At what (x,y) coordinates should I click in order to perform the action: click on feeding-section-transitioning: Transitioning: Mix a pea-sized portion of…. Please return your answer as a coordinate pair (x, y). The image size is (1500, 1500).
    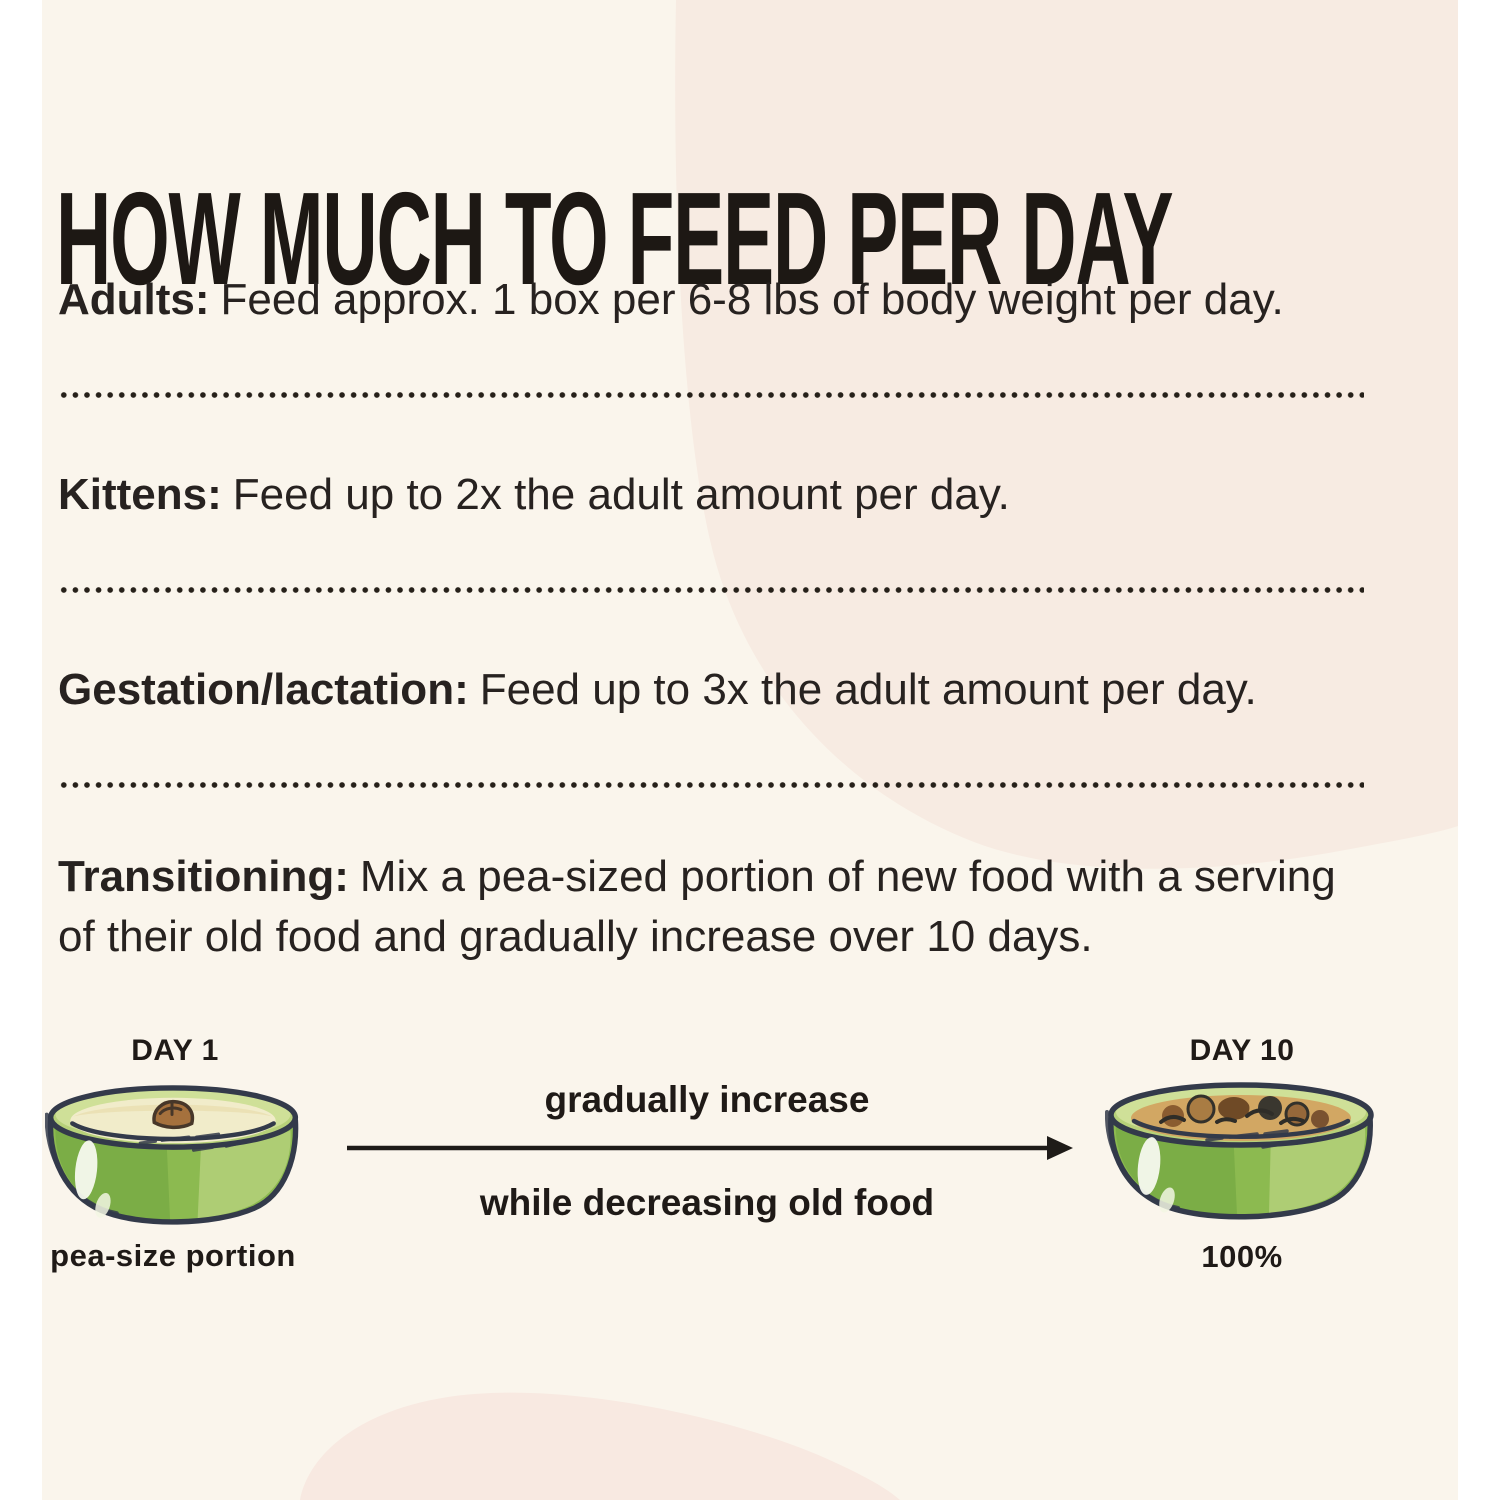
    Looking at the image, I should click on (698, 907).